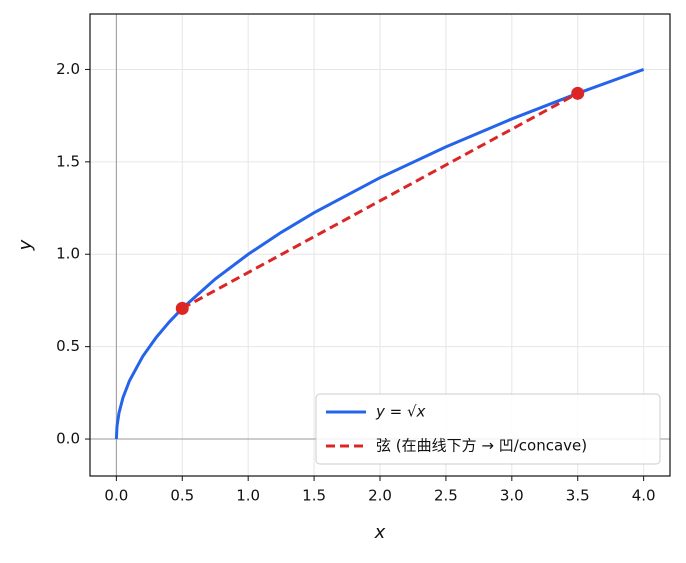 This screenshot has height=563, width=686. Describe the element at coordinates (68, 346) in the screenshot. I see `y-tick-label: 0.5` at that location.